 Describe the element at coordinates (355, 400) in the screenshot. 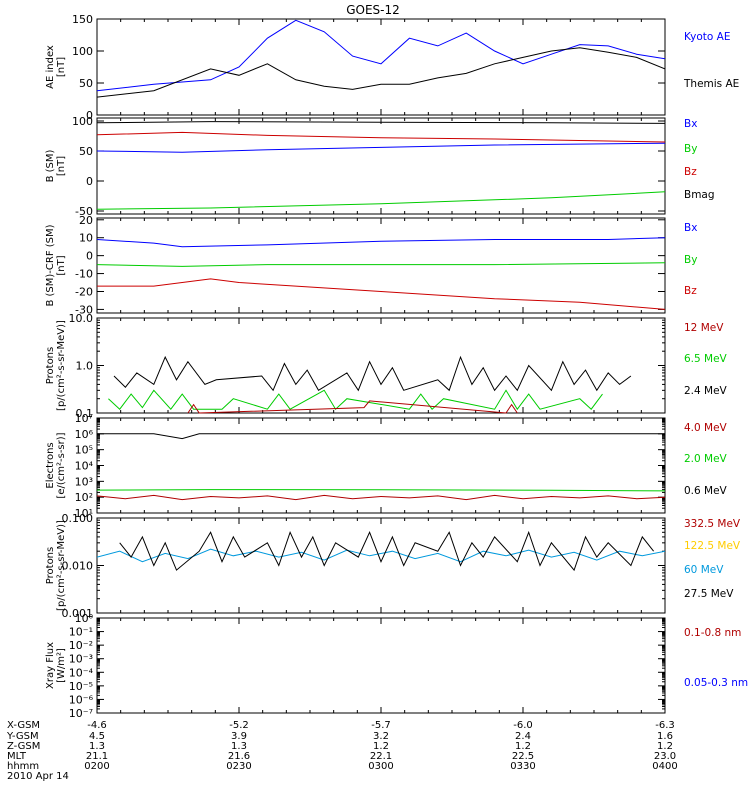

I see `series-line-6-5-mev` at that location.